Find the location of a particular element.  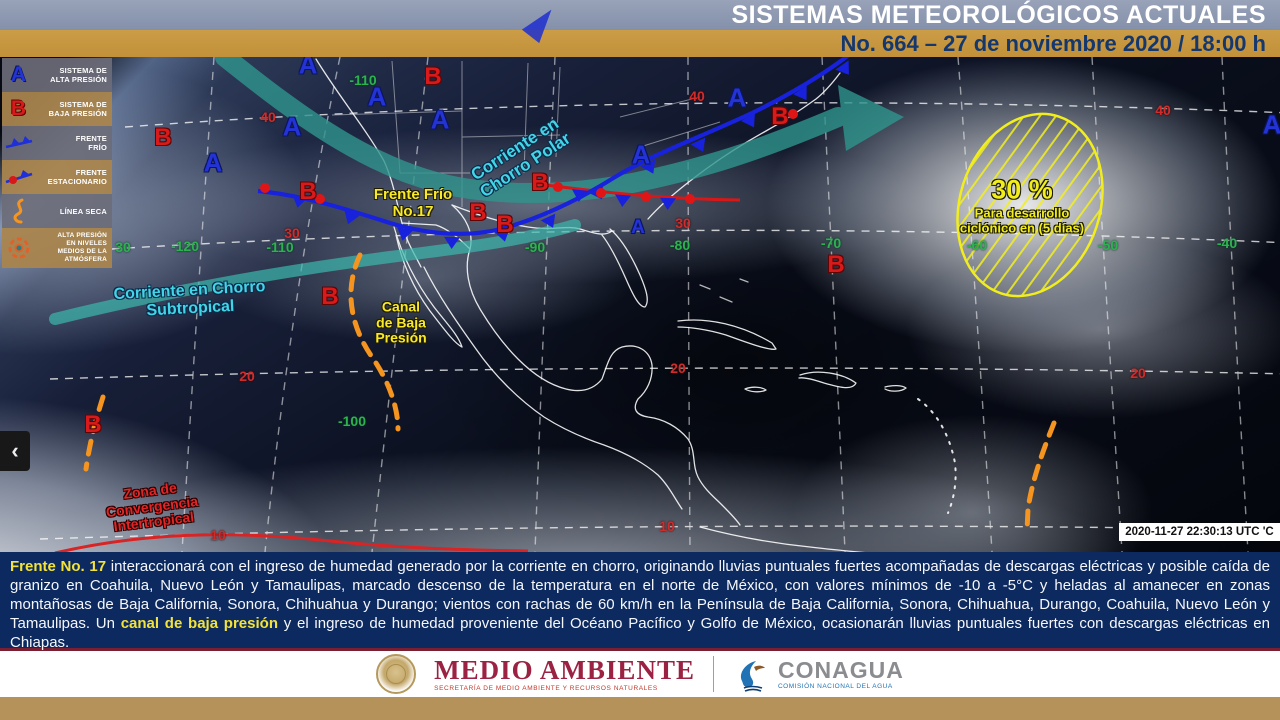

cold-front-line is located at coordinates (553, 146).